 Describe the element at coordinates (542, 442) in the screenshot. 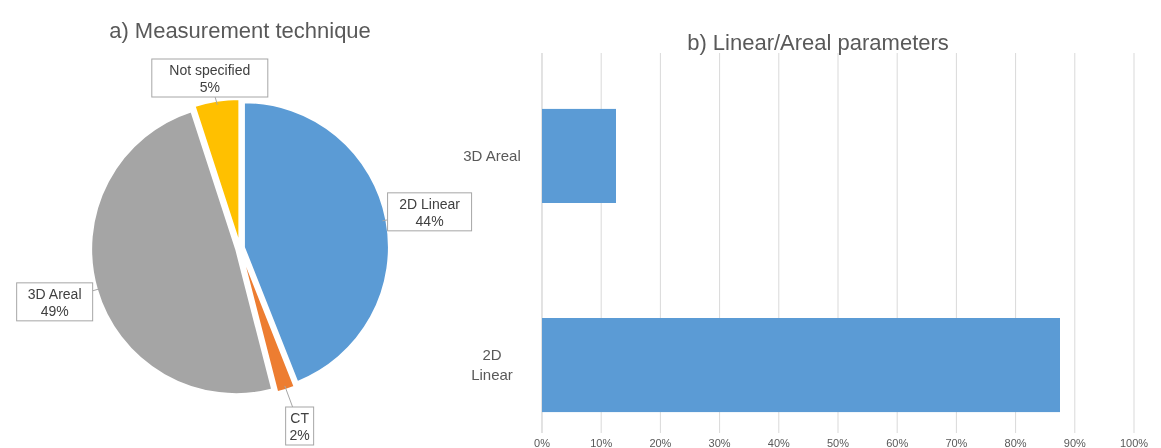

I see `x-tick-label: 0%` at that location.